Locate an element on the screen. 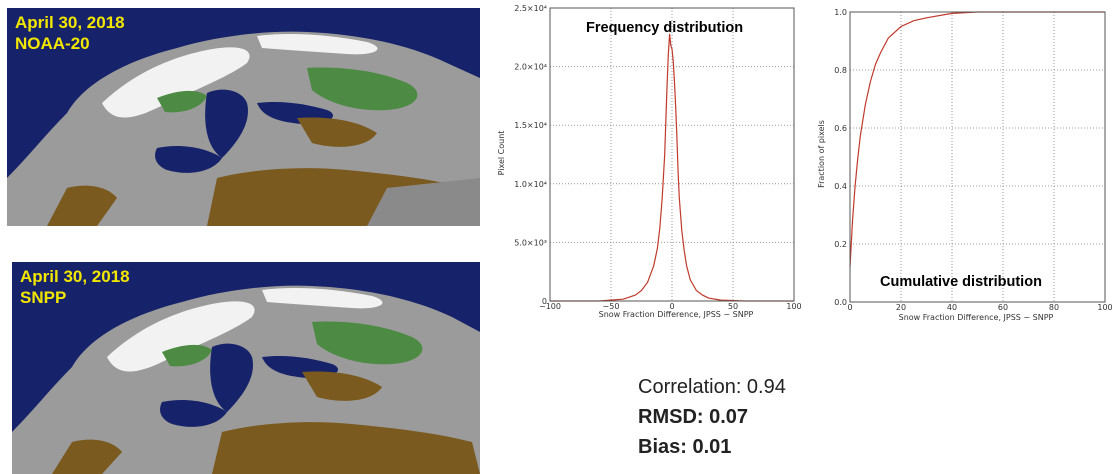  y-tick-label: 5.0×10³ is located at coordinates (530, 242).